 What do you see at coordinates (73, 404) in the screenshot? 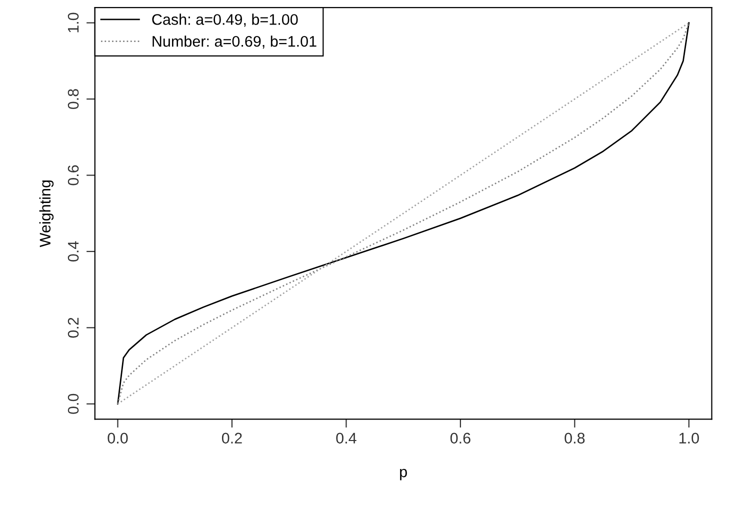
I see `y-tick-label: 0.0` at bounding box center [73, 404].